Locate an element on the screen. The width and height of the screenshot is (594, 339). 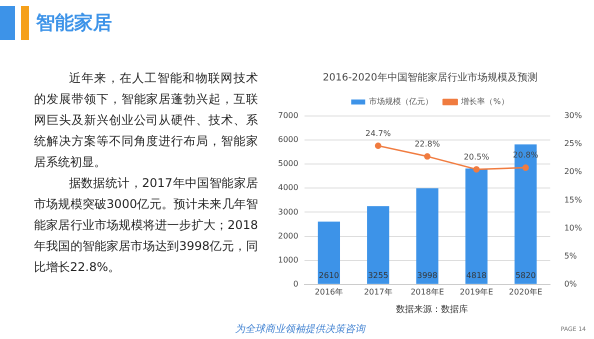
y-tick-label: 6000 is located at coordinates (288, 139).